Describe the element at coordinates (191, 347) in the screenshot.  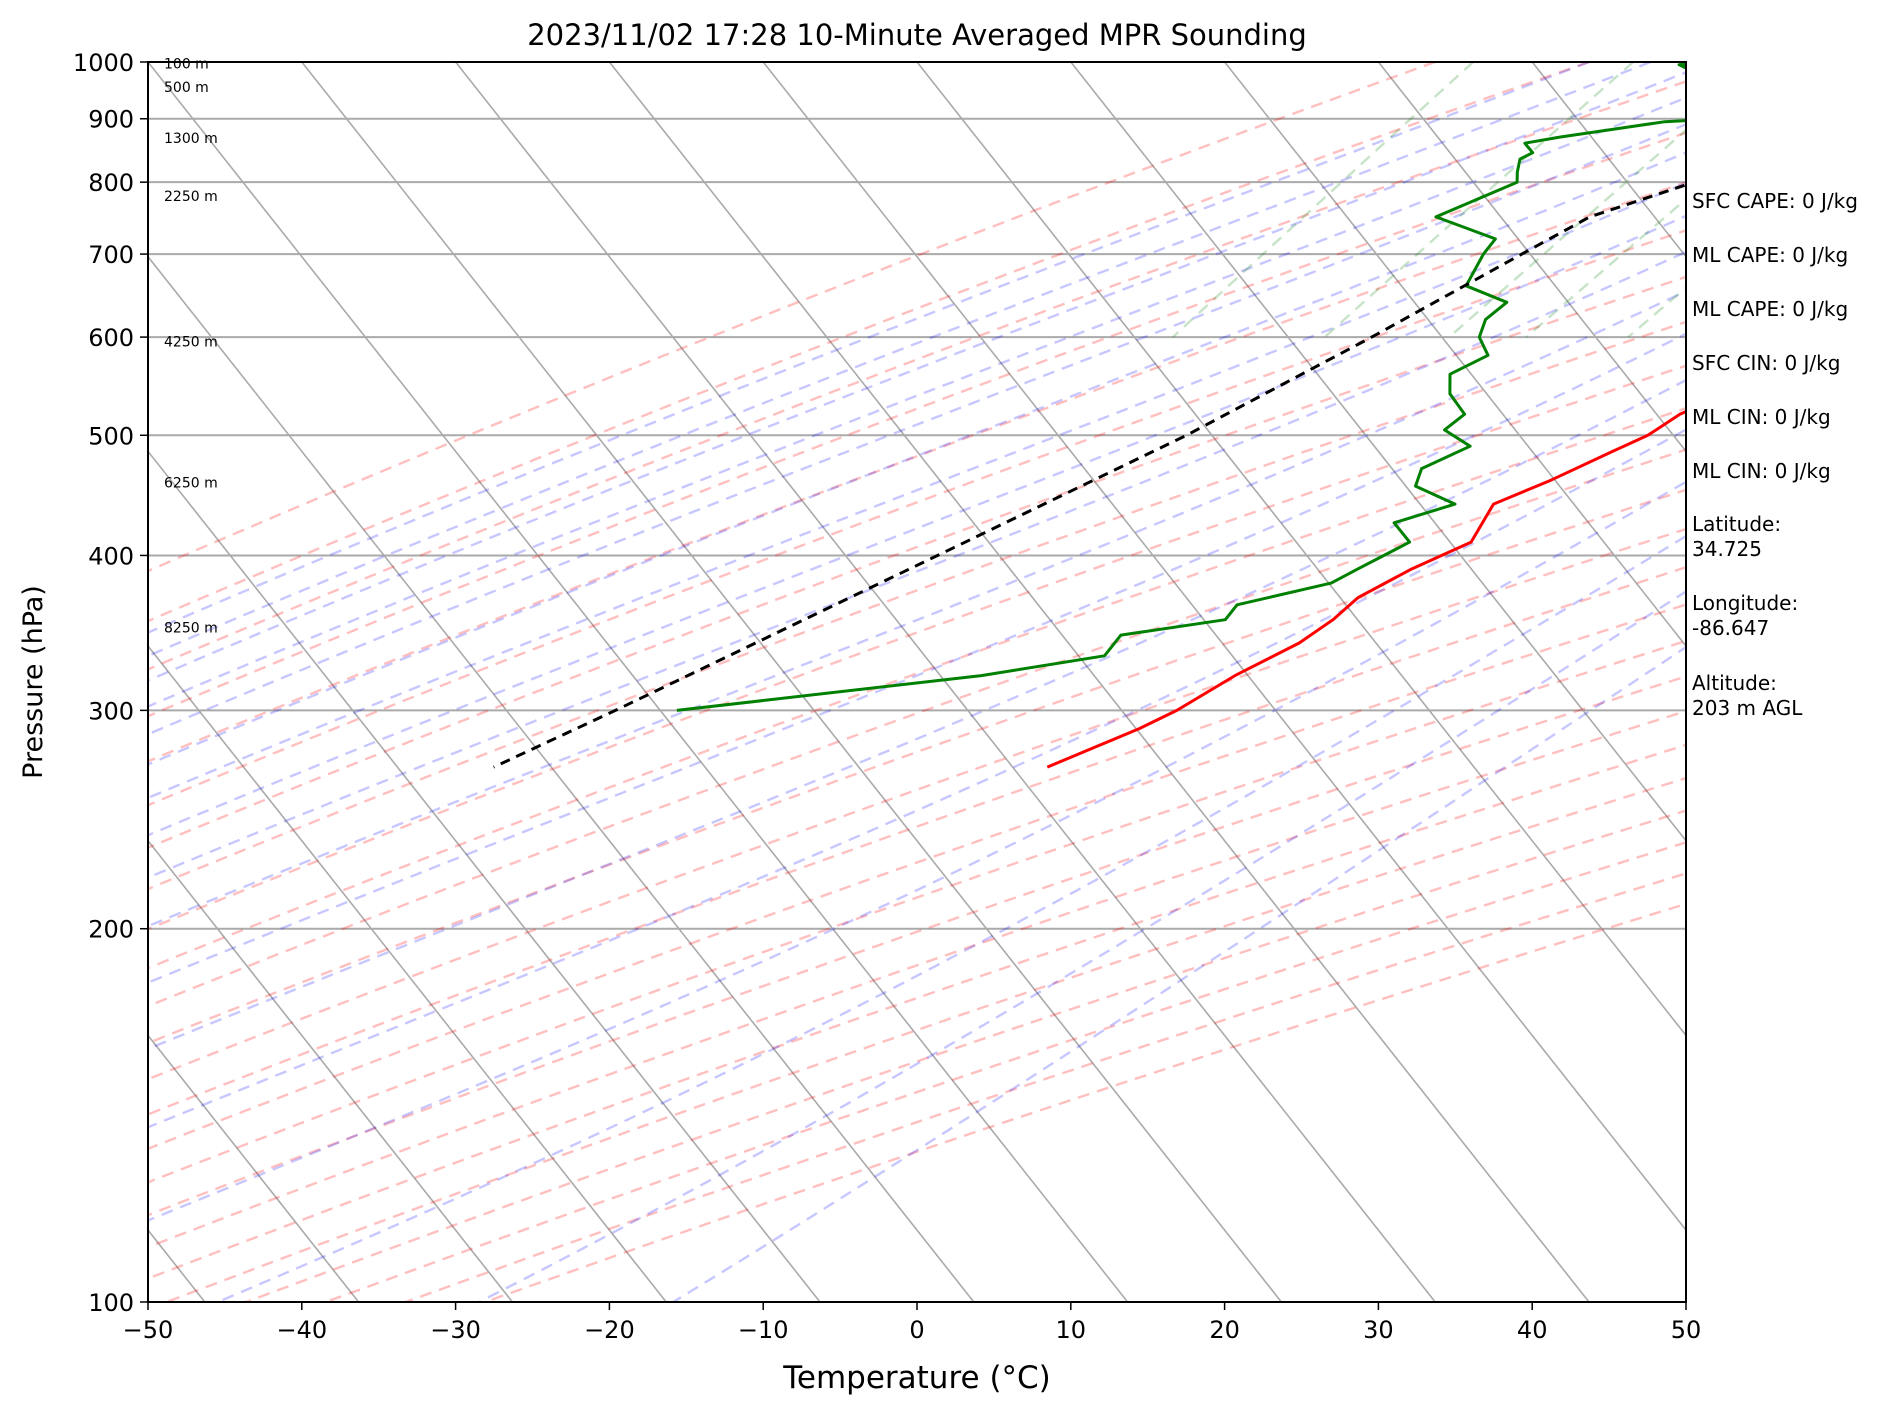
I see `height-labels: 8250 m 6250 m 4250 m 2250 m 1300 m 500 m 100 m` at that location.